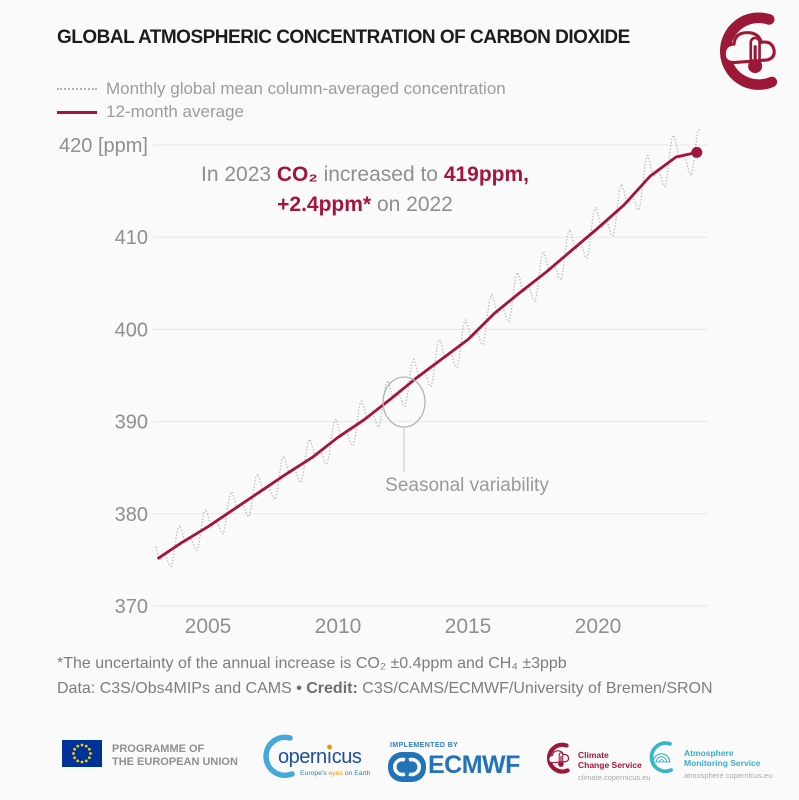  What do you see at coordinates (279, 756) in the screenshot?
I see `copernicus-c-icon` at bounding box center [279, 756].